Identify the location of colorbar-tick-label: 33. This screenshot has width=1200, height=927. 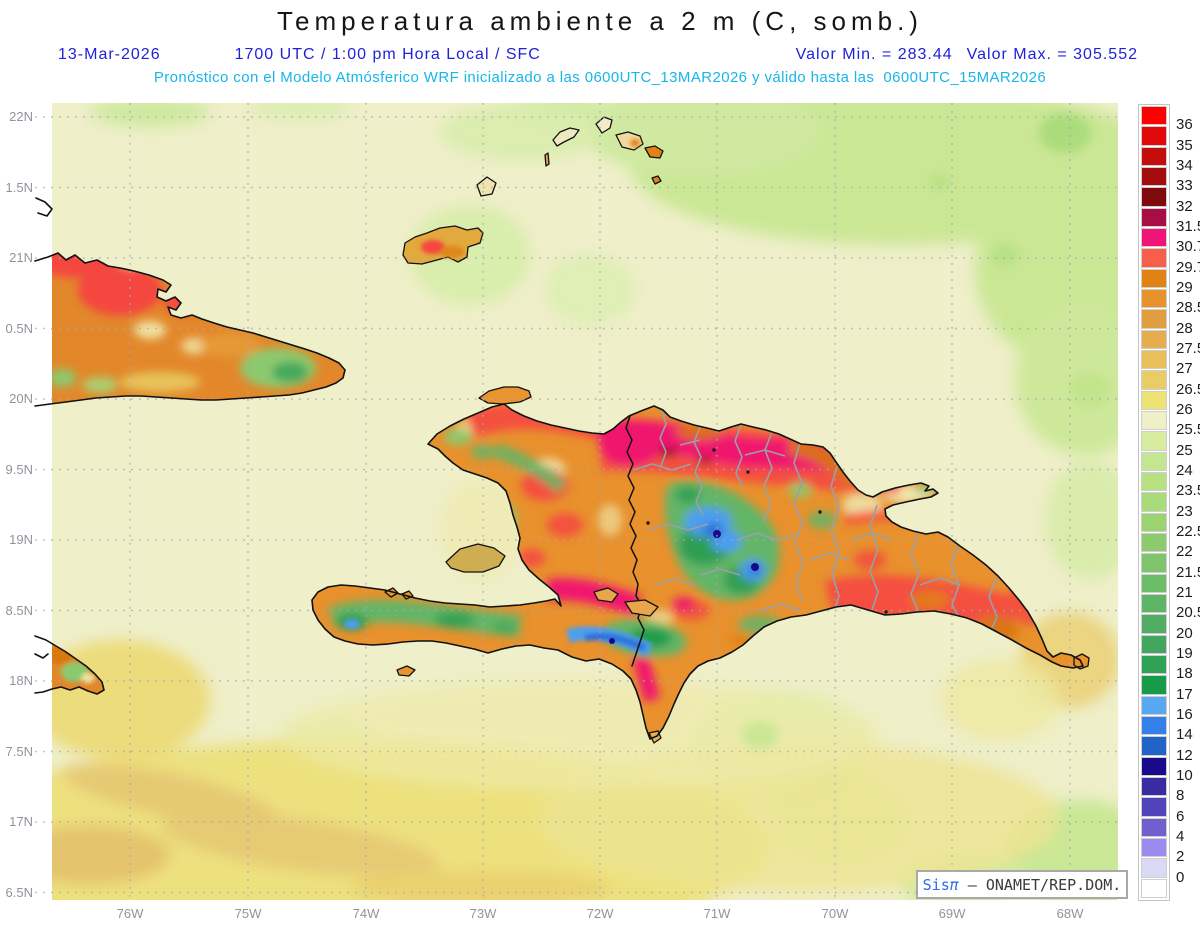
(1184, 186).